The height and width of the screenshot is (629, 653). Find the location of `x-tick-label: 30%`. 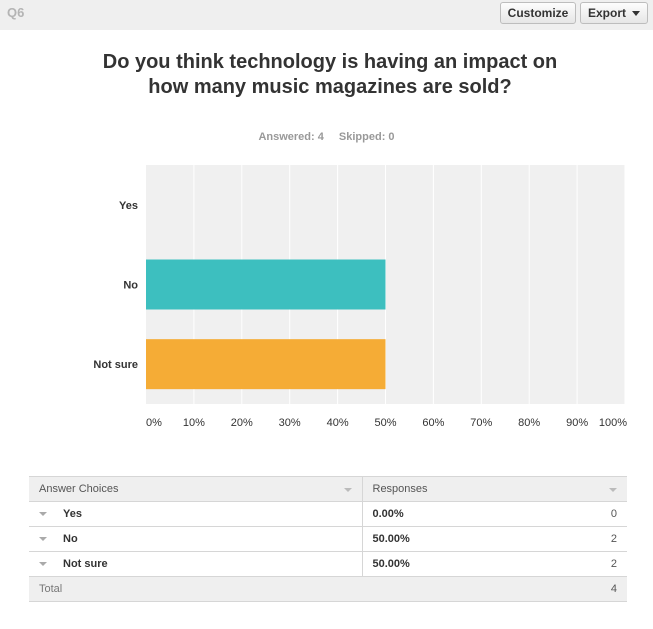

x-tick-label: 30% is located at coordinates (290, 423).